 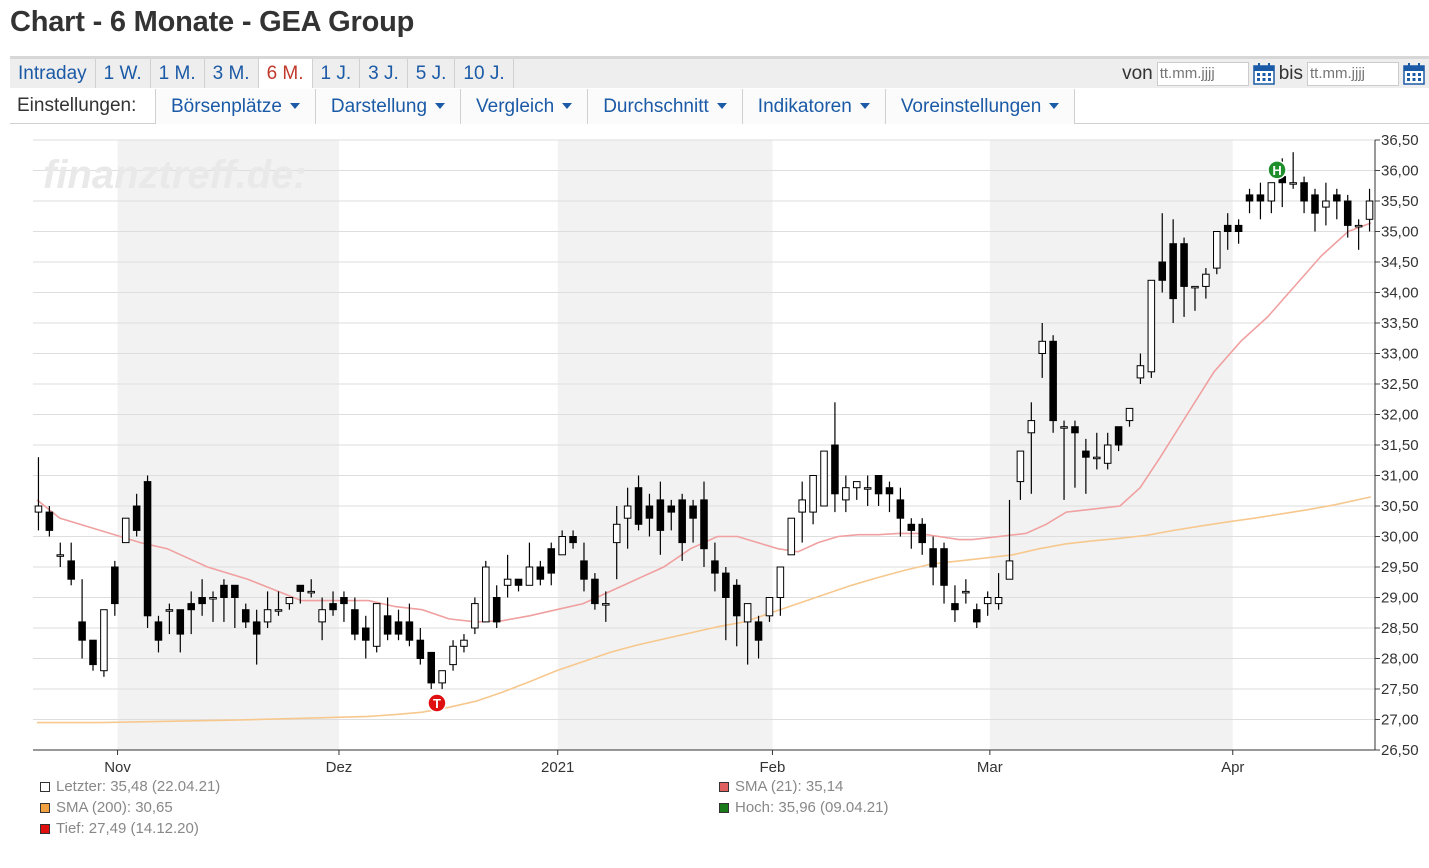 I want to click on range-tab: 3 J., so click(x=384, y=73).